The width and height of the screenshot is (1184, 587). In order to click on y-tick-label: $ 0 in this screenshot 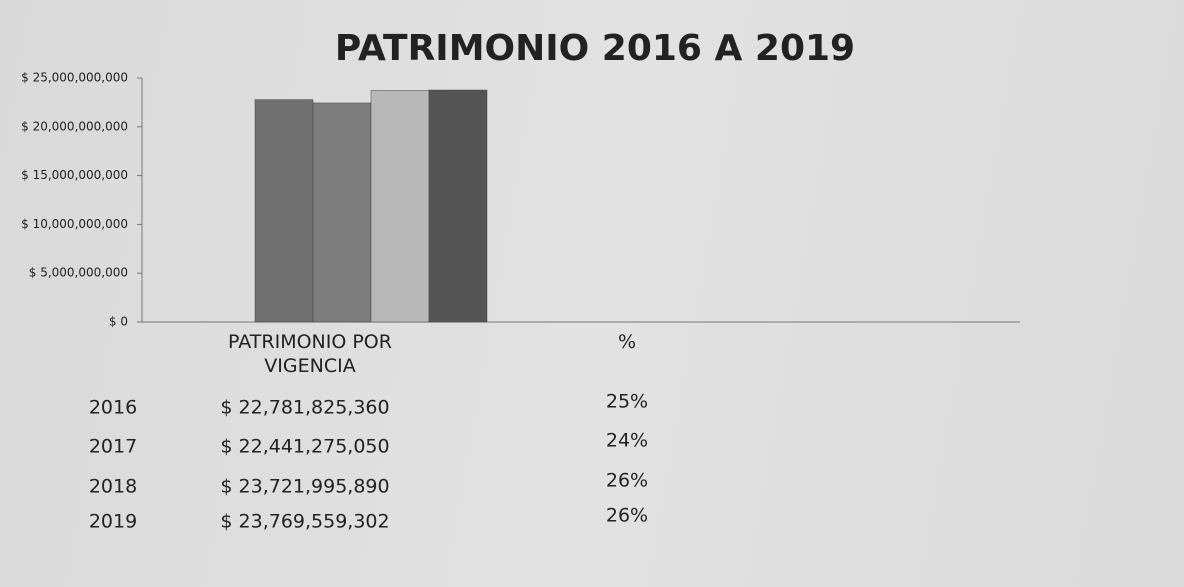, I will do `click(118, 322)`.